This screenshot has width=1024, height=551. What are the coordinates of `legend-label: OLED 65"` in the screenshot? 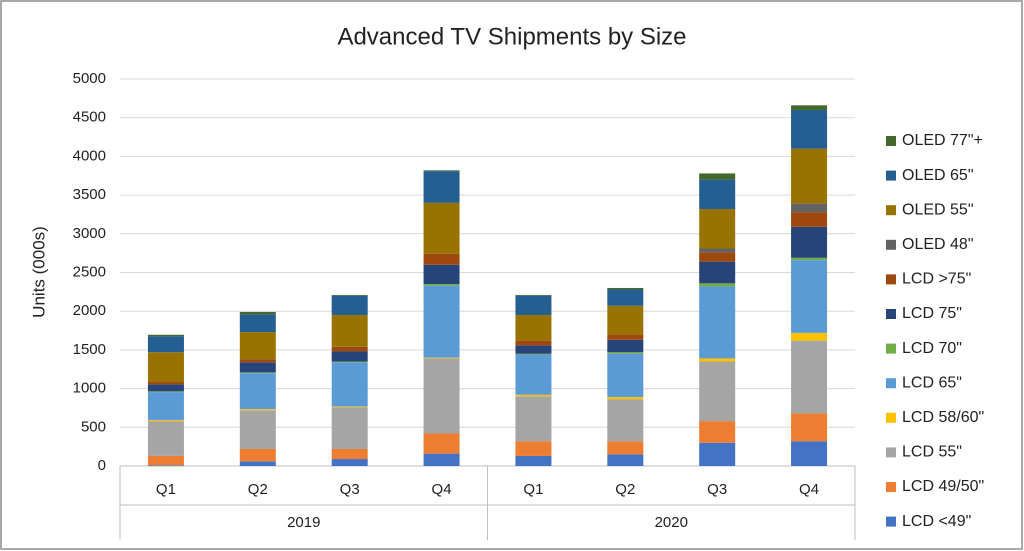 It's located at (938, 175).